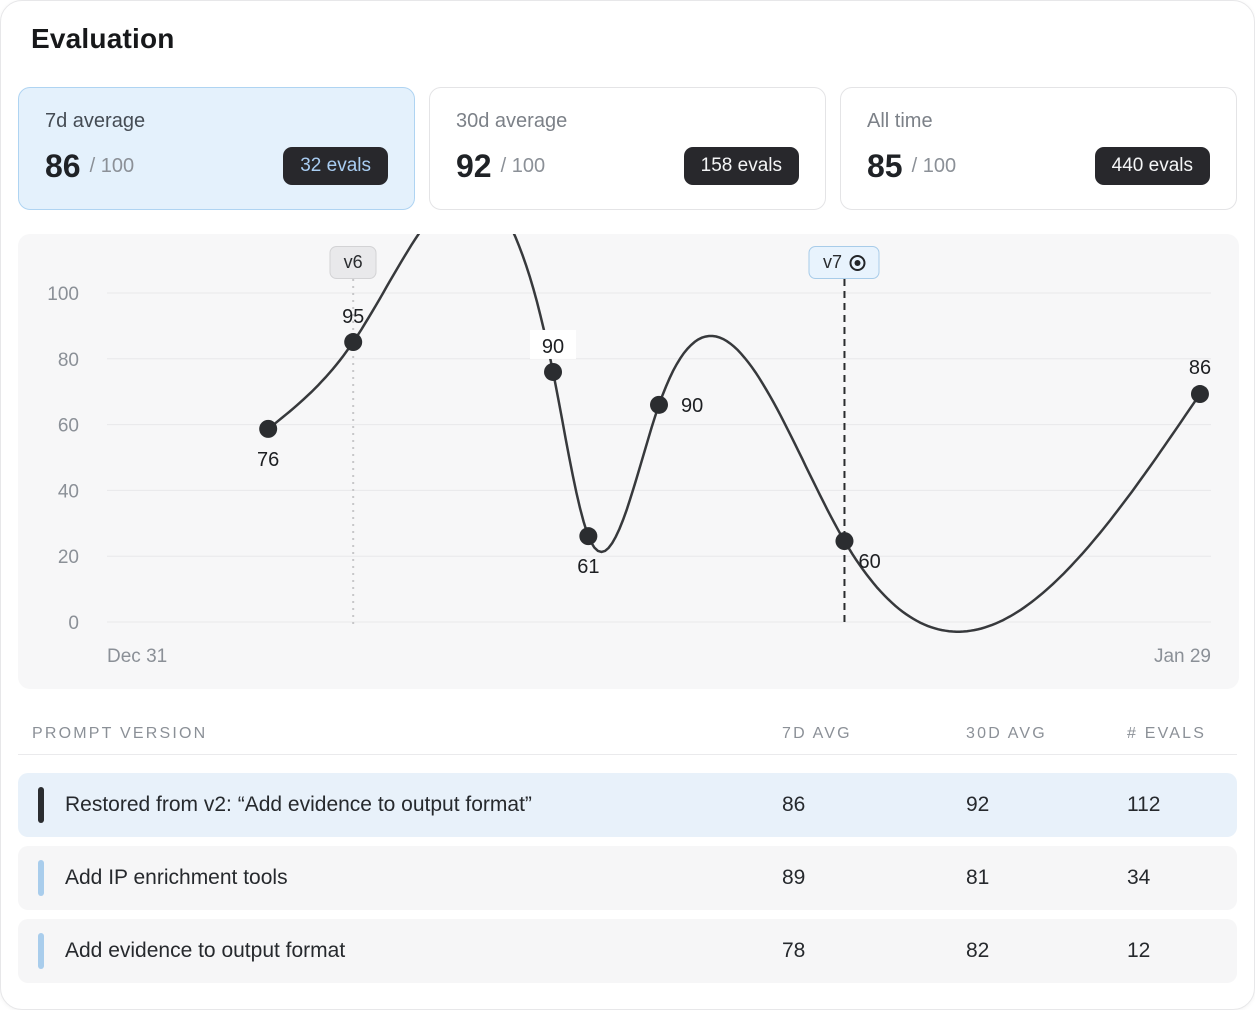 The height and width of the screenshot is (1010, 1255). I want to click on y-tick-label: 100, so click(63, 294).